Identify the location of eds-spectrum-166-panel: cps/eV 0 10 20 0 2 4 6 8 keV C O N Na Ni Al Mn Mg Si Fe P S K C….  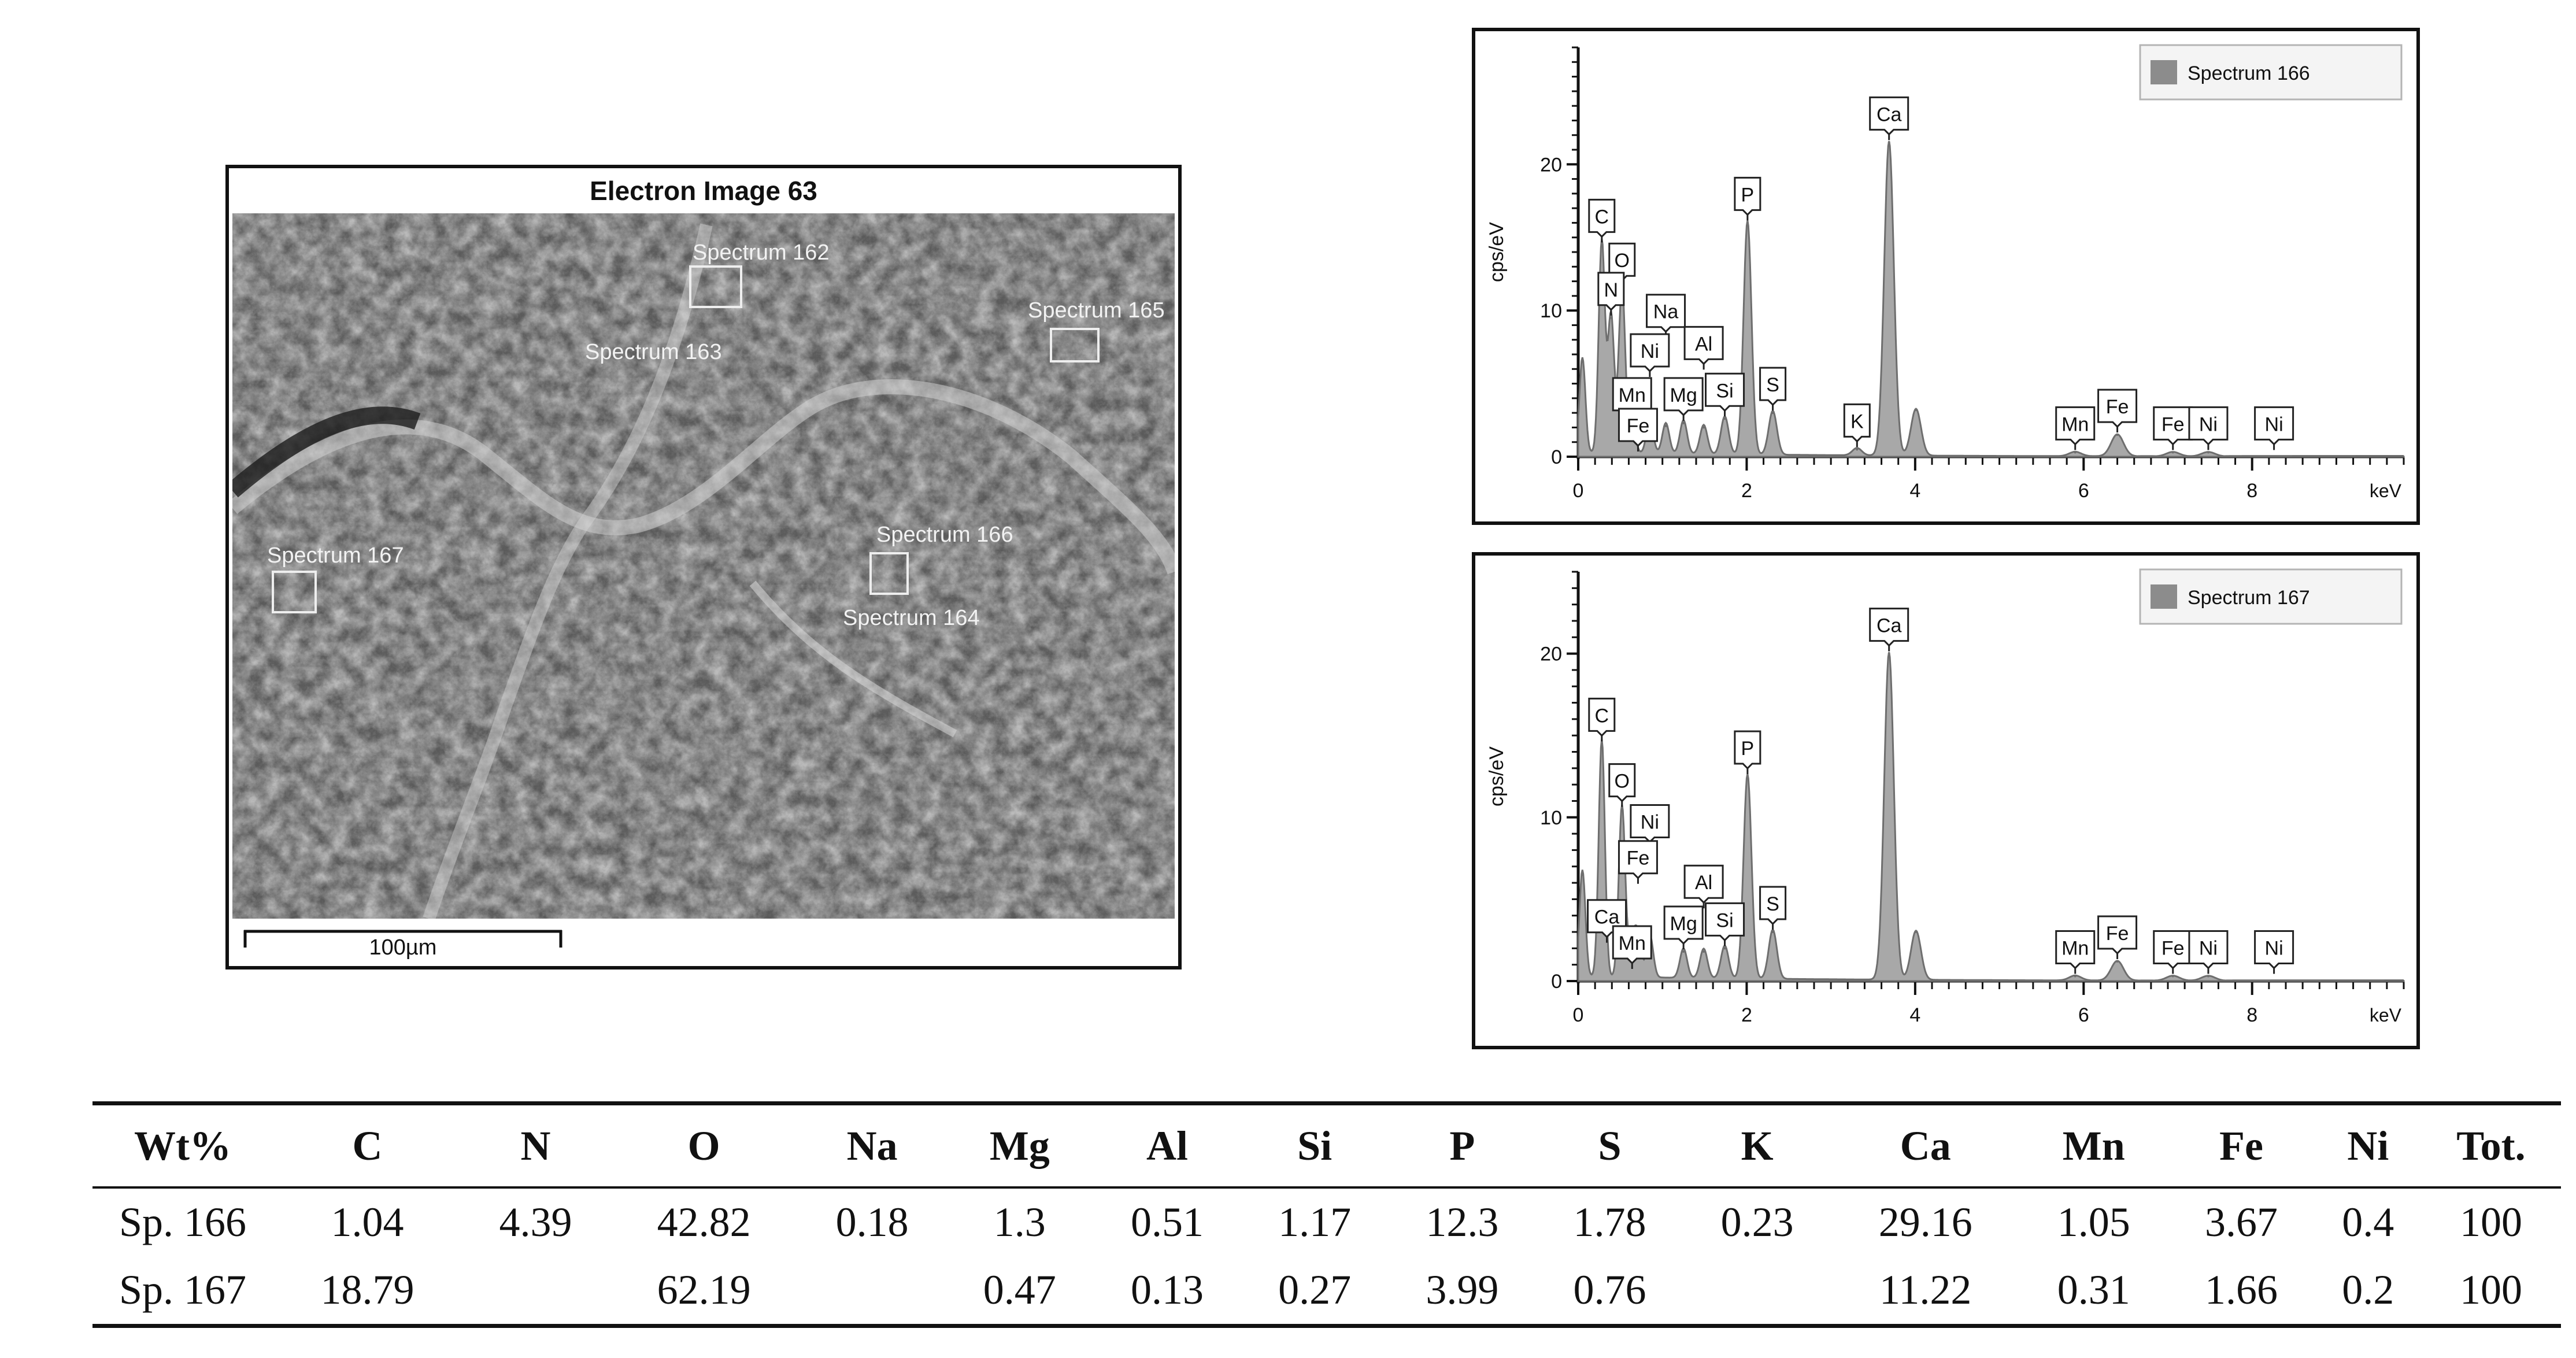
(1946, 276).